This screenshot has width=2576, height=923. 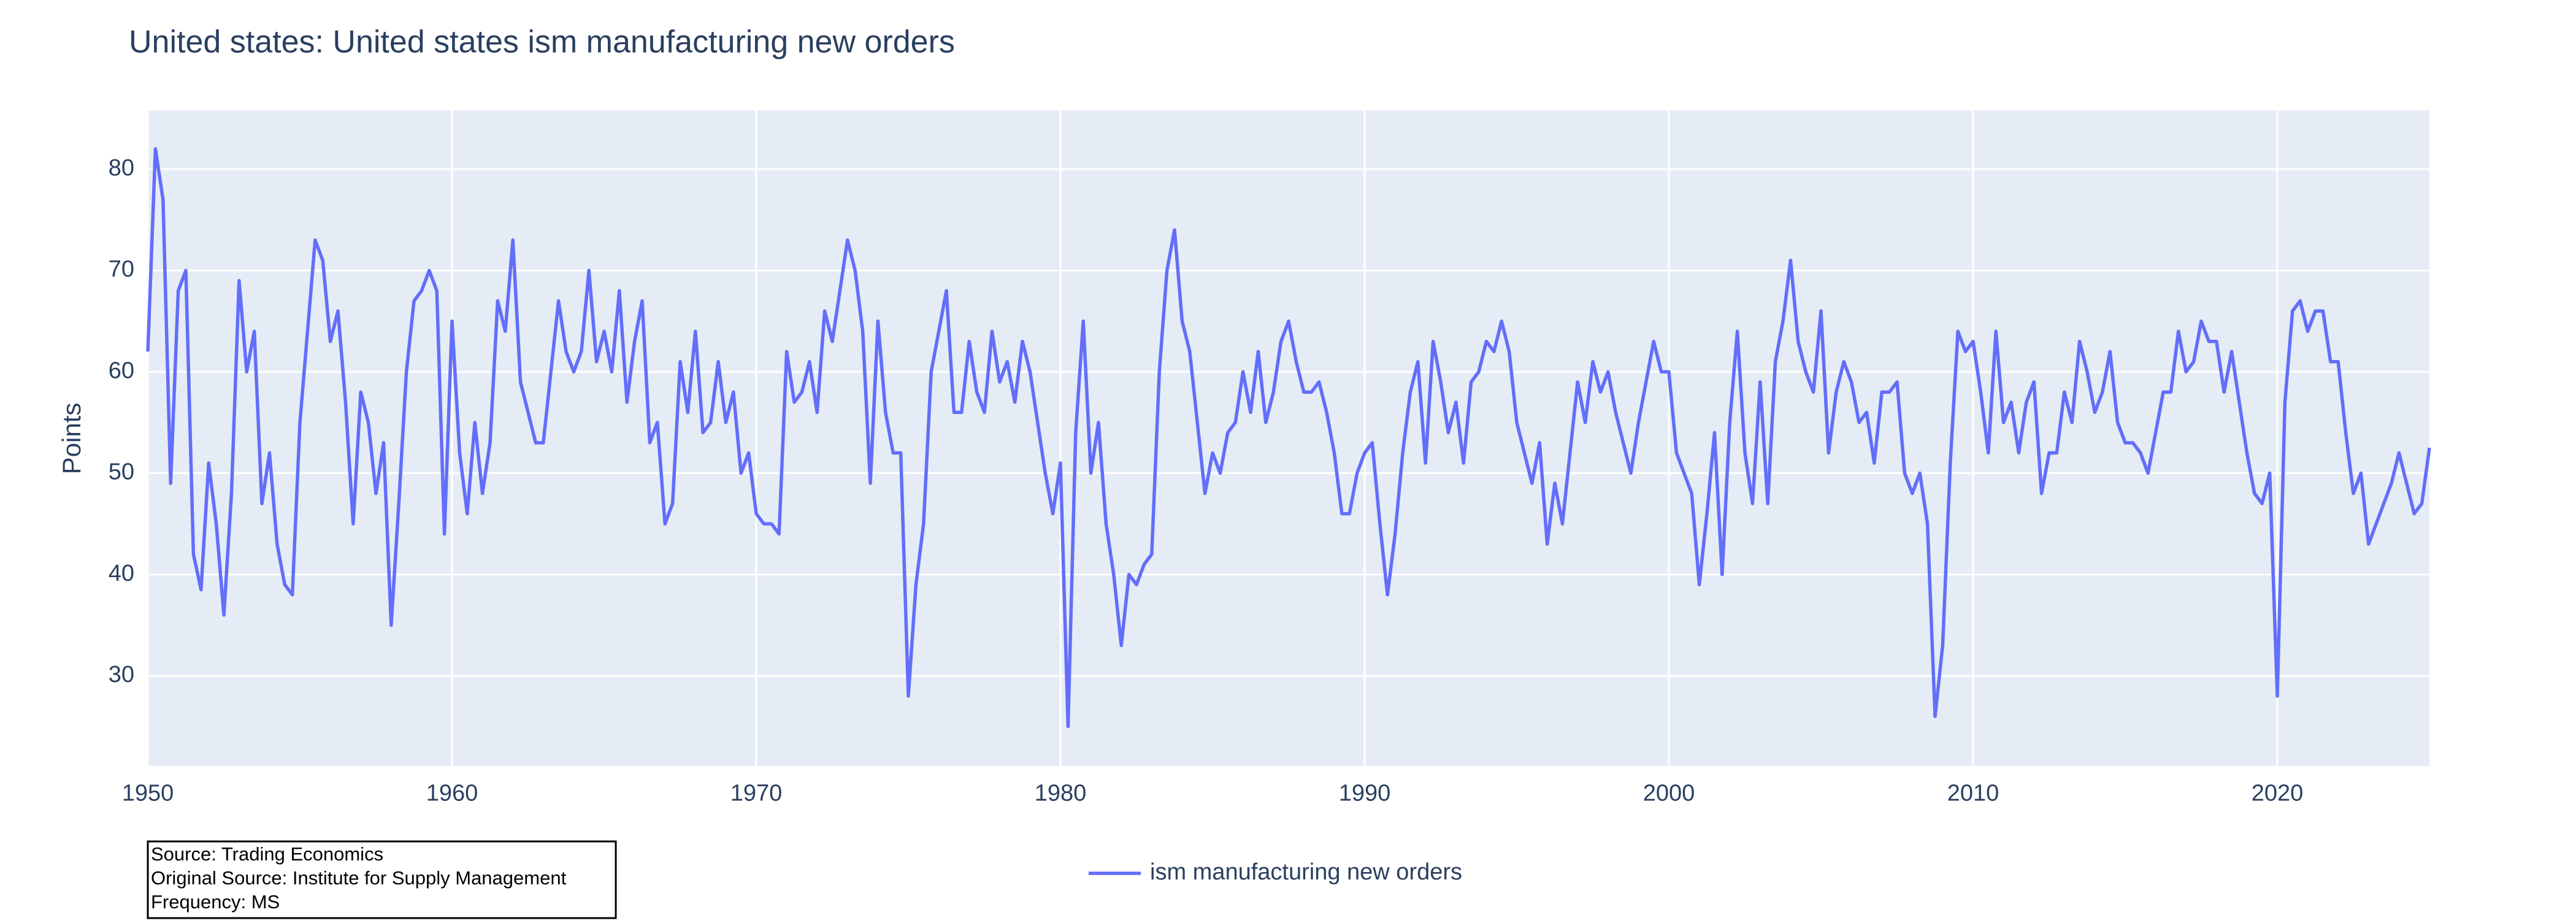 What do you see at coordinates (756, 793) in the screenshot?
I see `x-tick-label: 1970` at bounding box center [756, 793].